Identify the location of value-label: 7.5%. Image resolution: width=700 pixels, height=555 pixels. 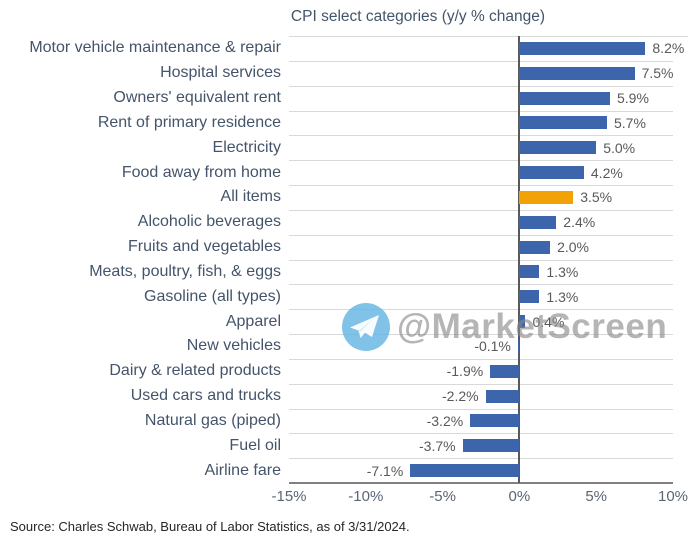
(657, 73).